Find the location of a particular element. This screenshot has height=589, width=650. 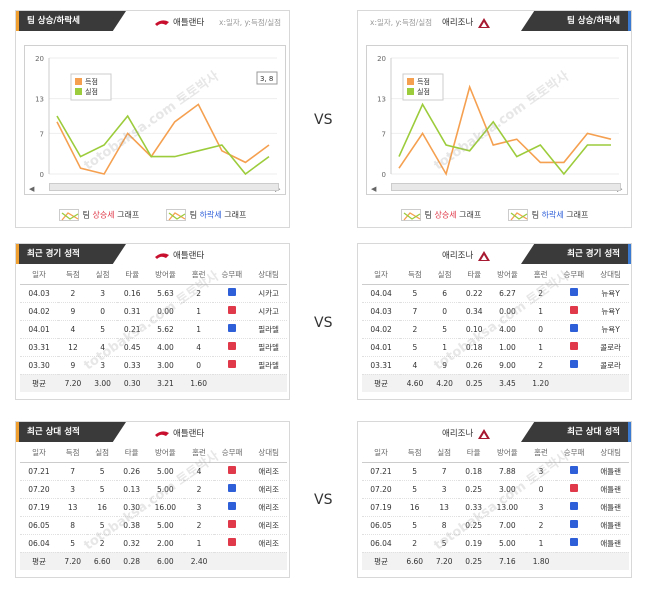

table-cell: 시카고 is located at coordinates (268, 311).